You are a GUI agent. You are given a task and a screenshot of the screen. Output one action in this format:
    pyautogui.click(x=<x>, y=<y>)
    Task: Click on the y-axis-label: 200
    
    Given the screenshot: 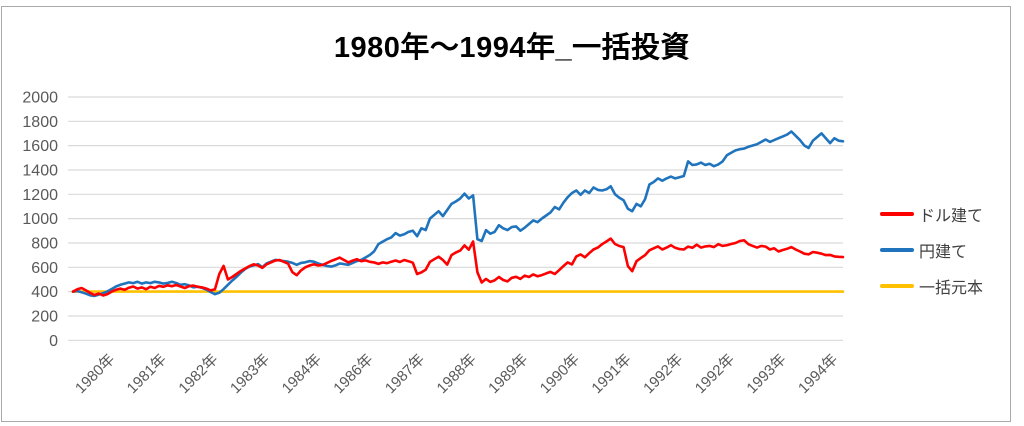 What is the action you would take?
    pyautogui.click(x=44, y=316)
    